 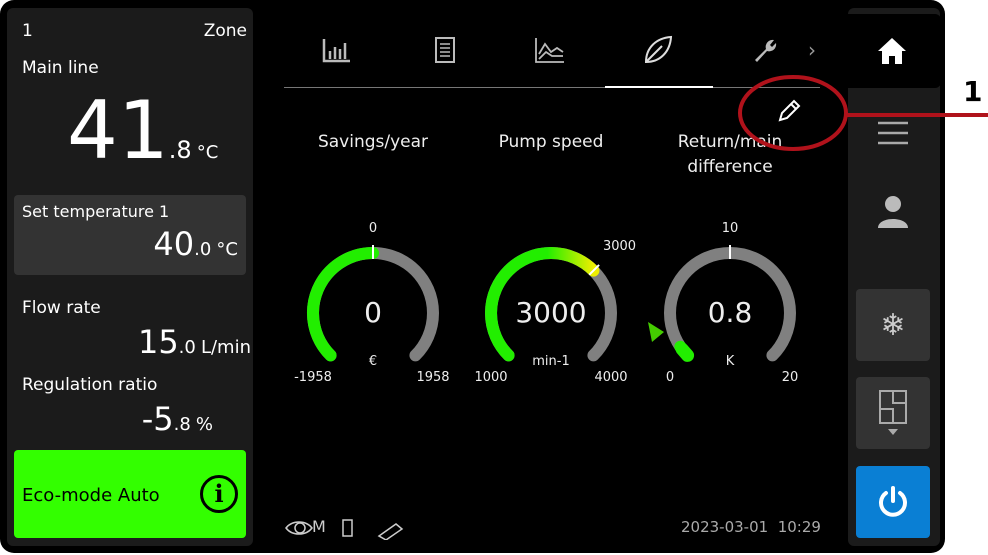 I want to click on document-icon, so click(x=445, y=50).